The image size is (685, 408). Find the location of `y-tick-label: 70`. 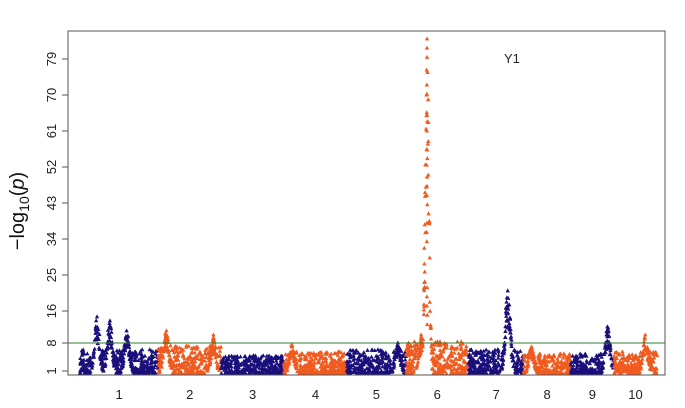

y-tick-label: 70 is located at coordinates (51, 95).